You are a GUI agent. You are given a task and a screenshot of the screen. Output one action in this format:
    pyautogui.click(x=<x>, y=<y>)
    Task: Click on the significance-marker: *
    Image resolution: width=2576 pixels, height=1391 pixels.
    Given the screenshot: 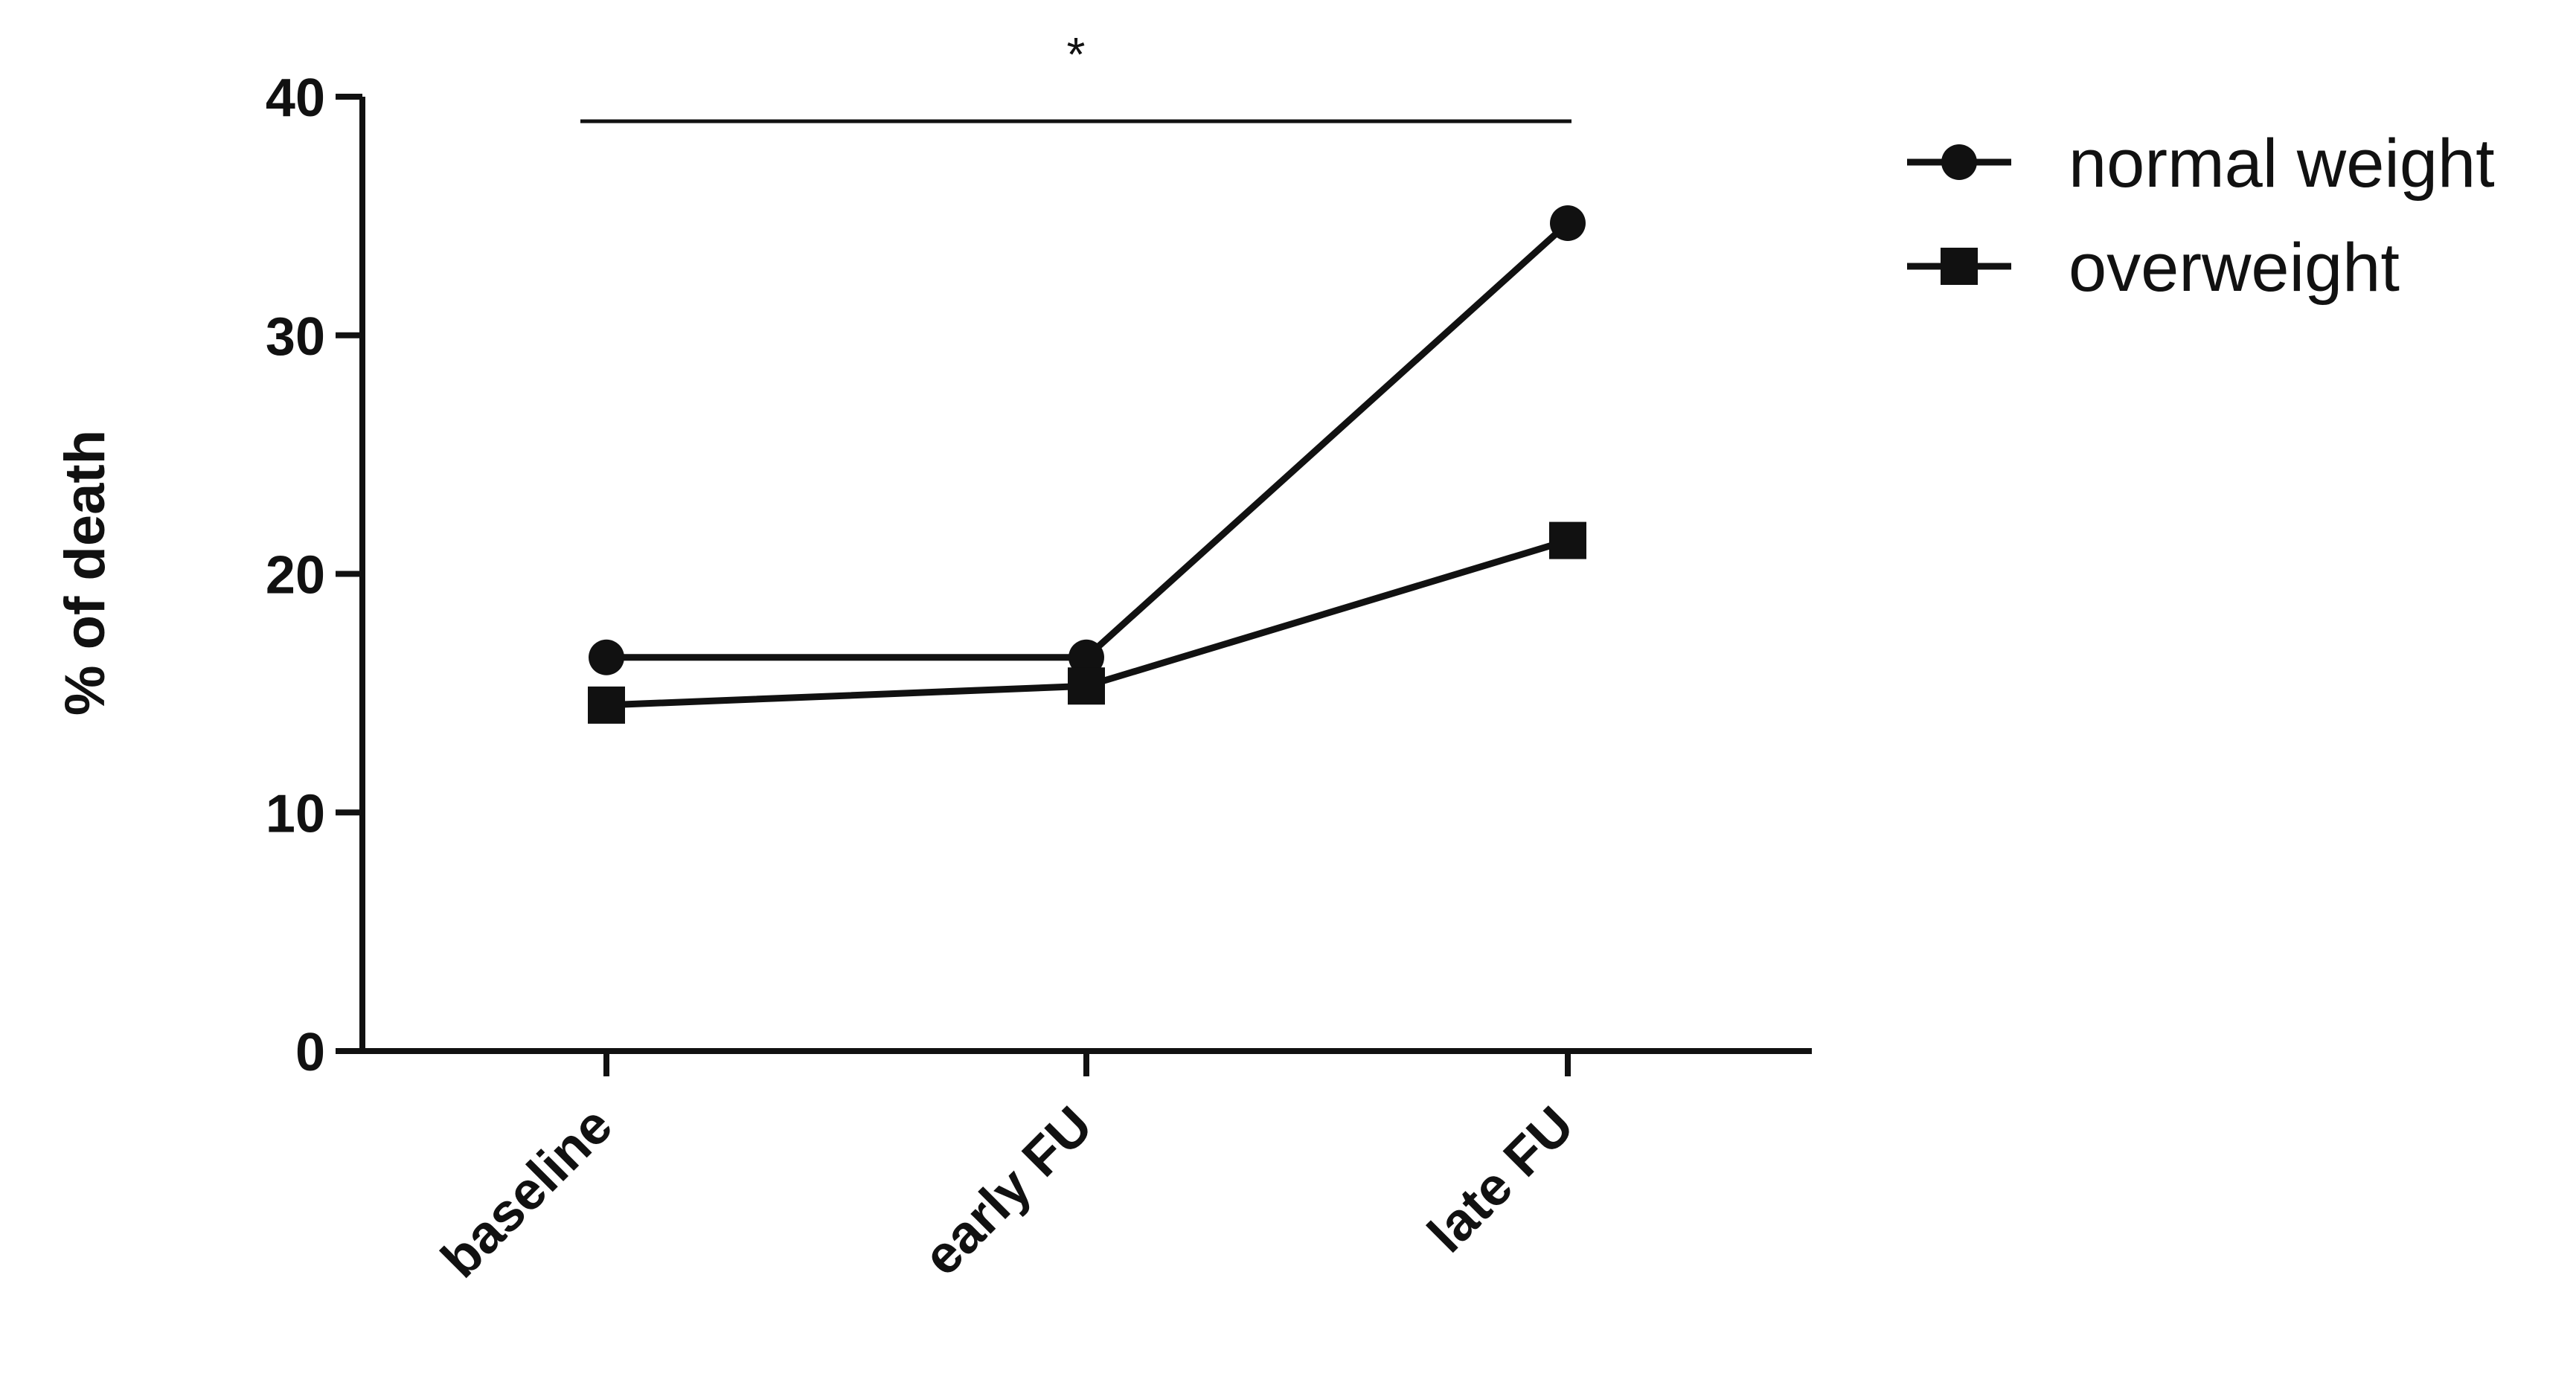 What is the action you would take?
    pyautogui.click(x=1076, y=54)
    